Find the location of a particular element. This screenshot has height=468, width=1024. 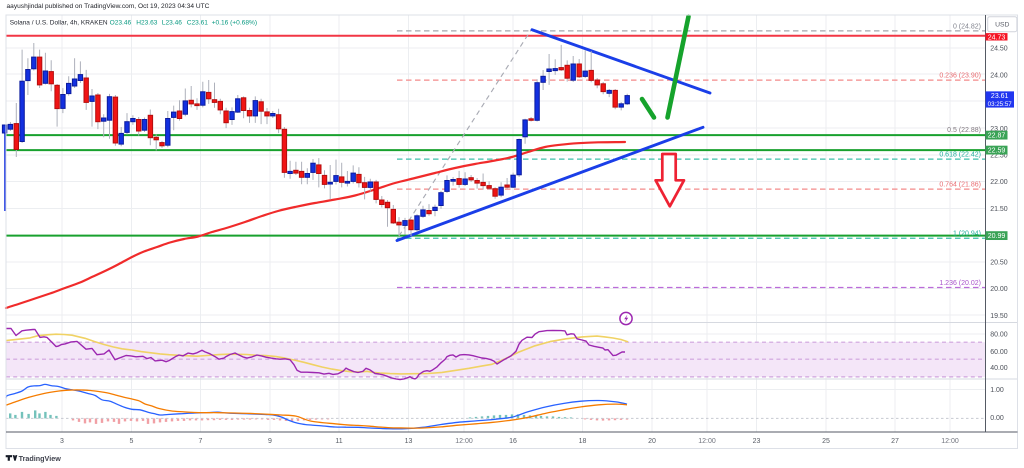

svg-text: 9 is located at coordinates (270, 441).